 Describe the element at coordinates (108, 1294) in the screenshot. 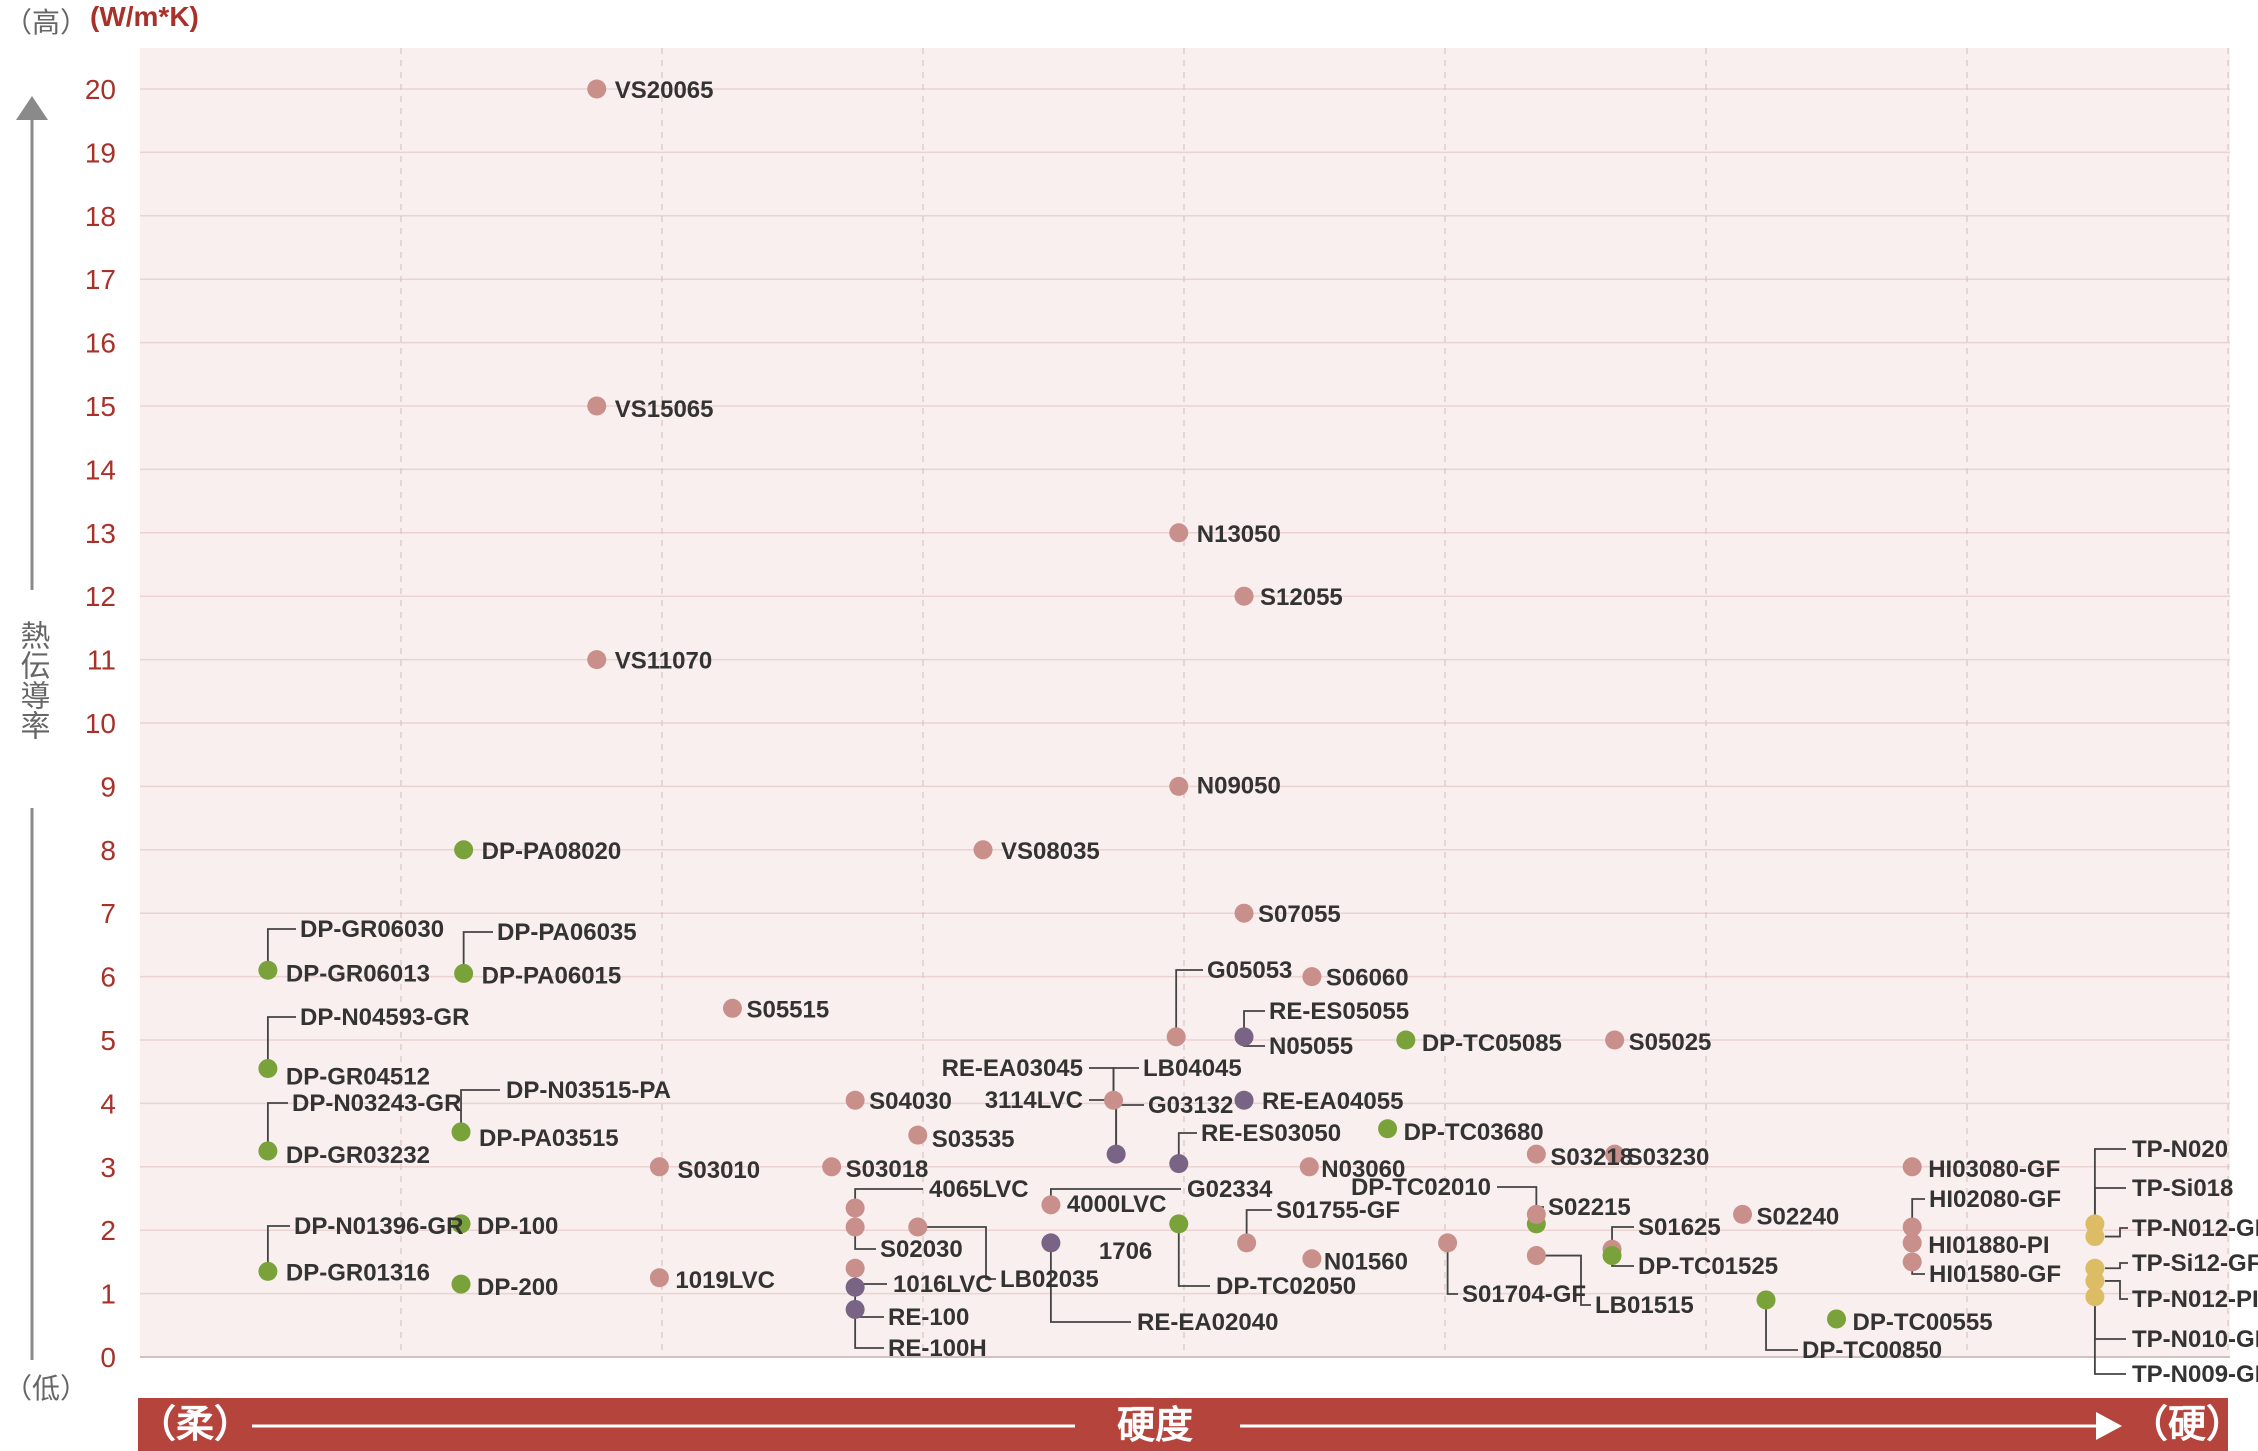

I see `y-tick-label: 1` at that location.